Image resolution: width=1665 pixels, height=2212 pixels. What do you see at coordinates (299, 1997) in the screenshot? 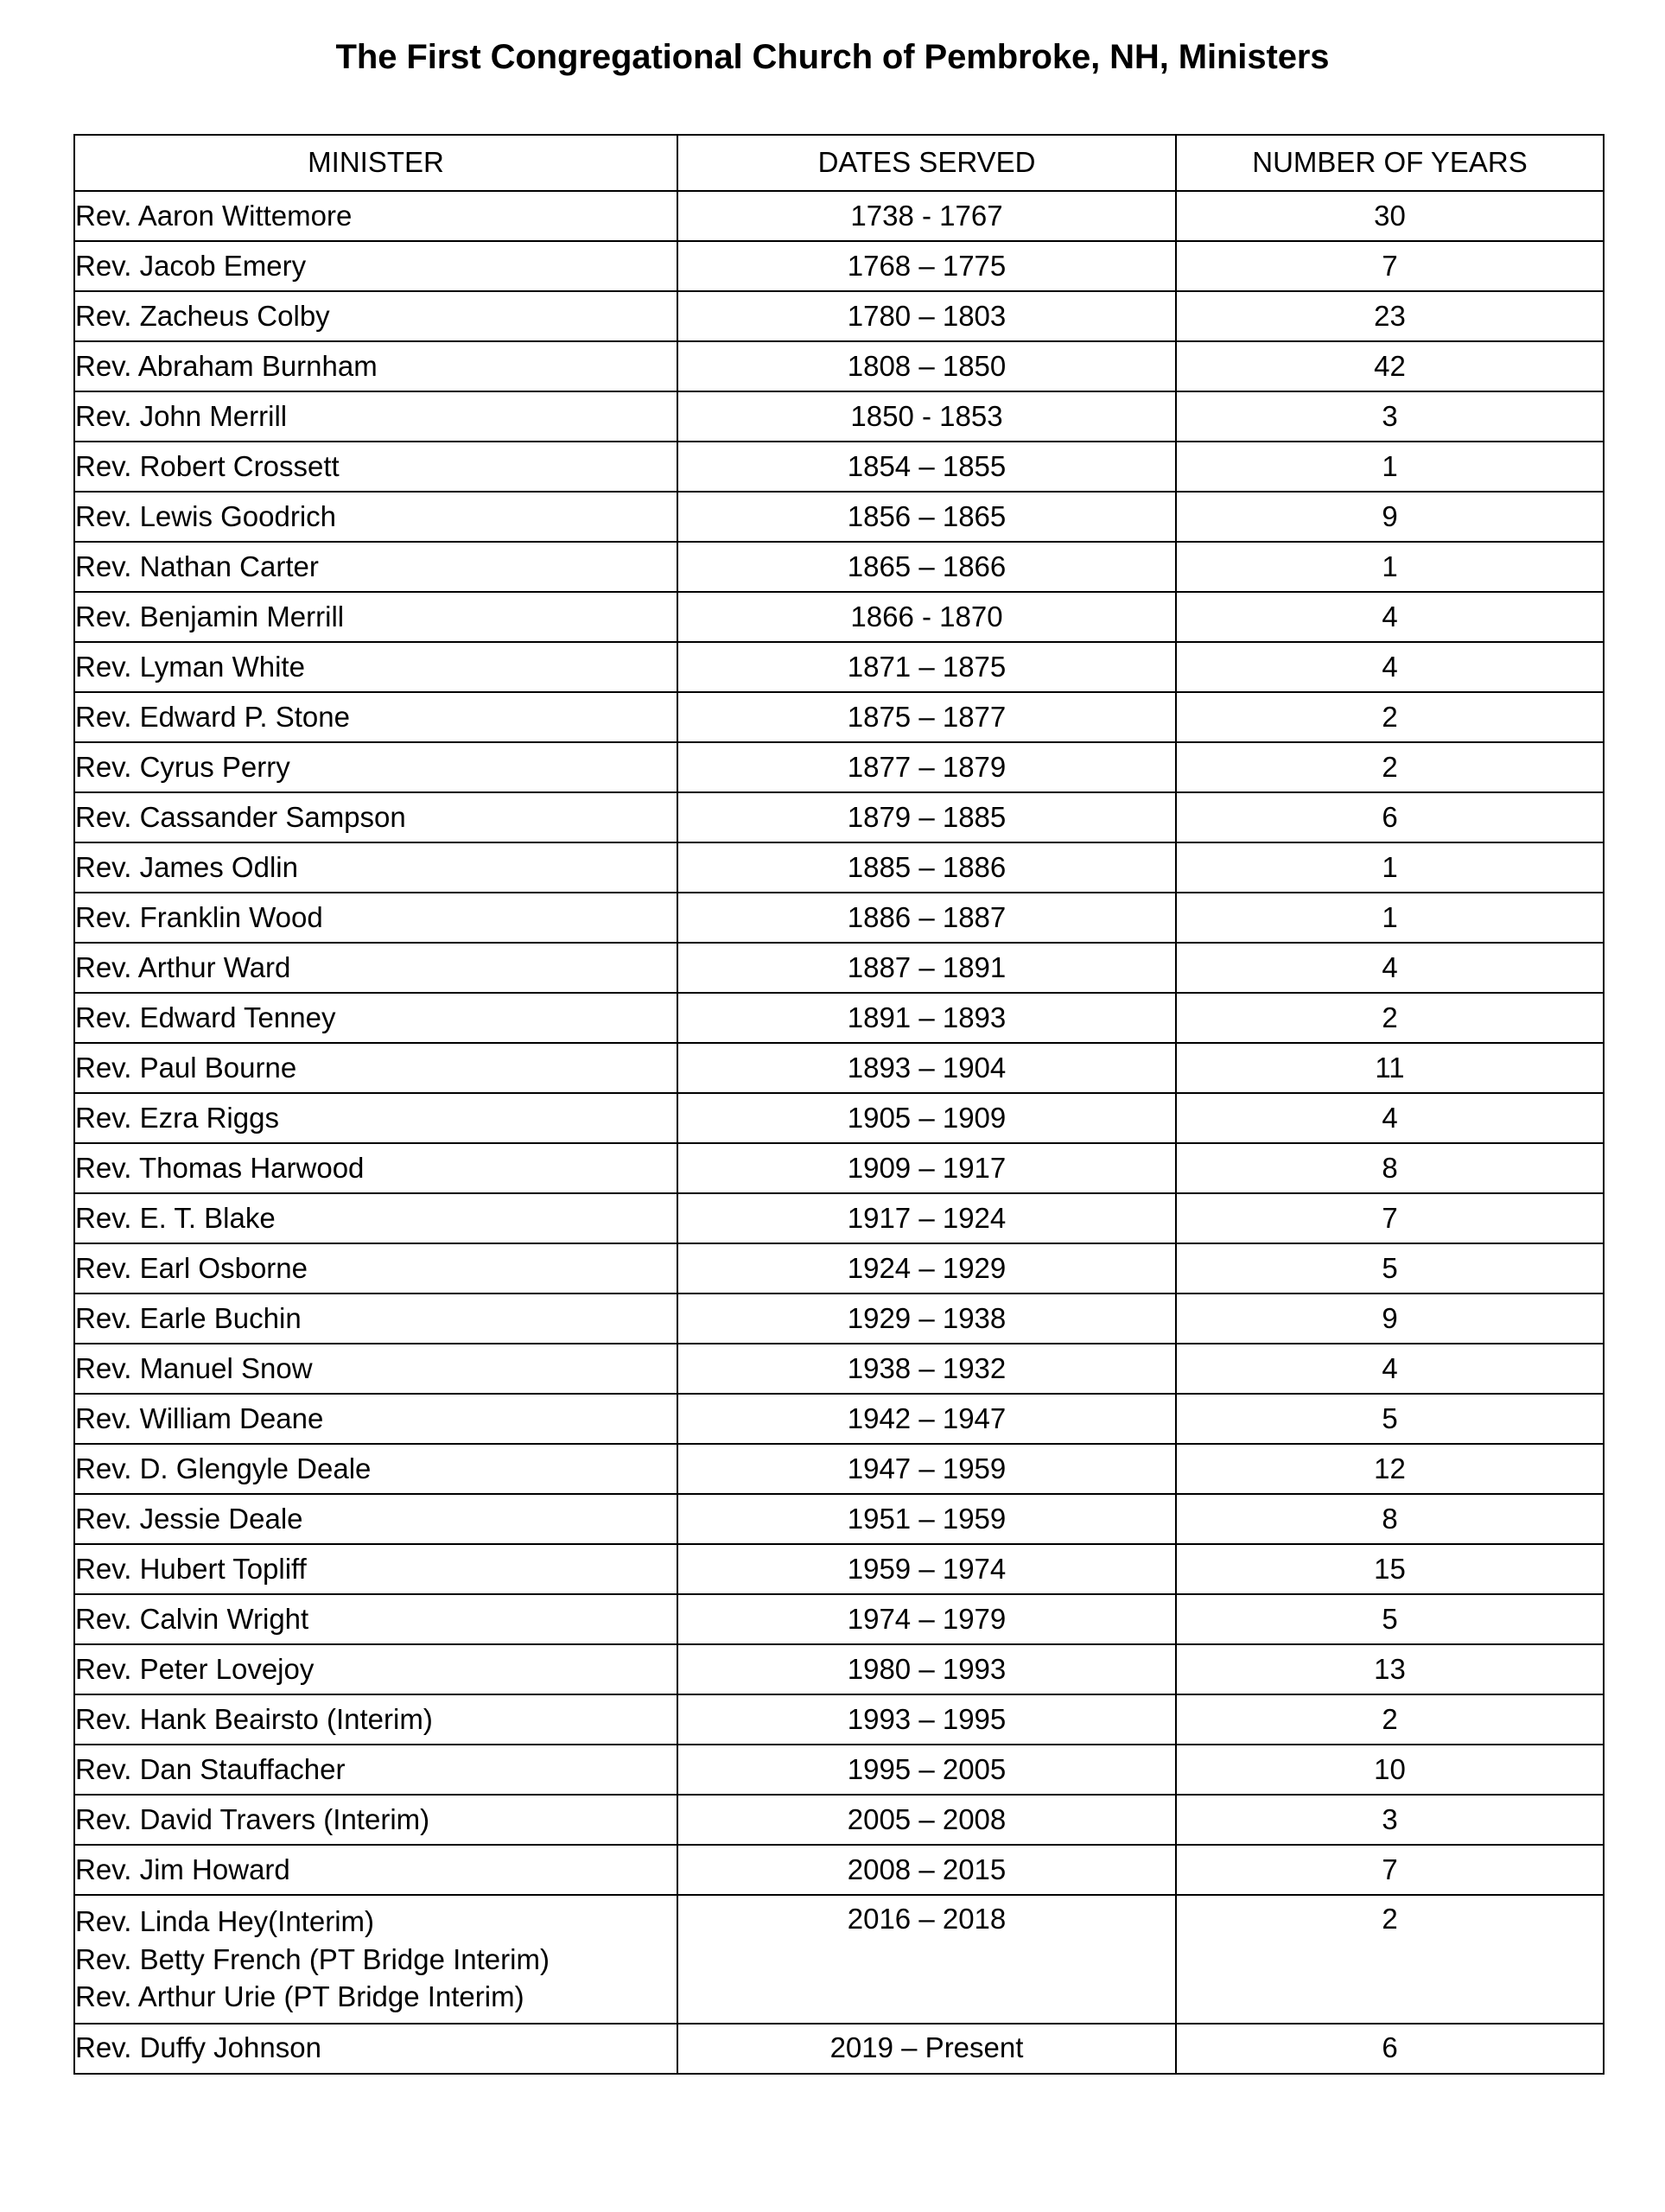
I see `minister-name-line: Rev. Arthur Urie (PT Bridge Interim)` at bounding box center [299, 1997].